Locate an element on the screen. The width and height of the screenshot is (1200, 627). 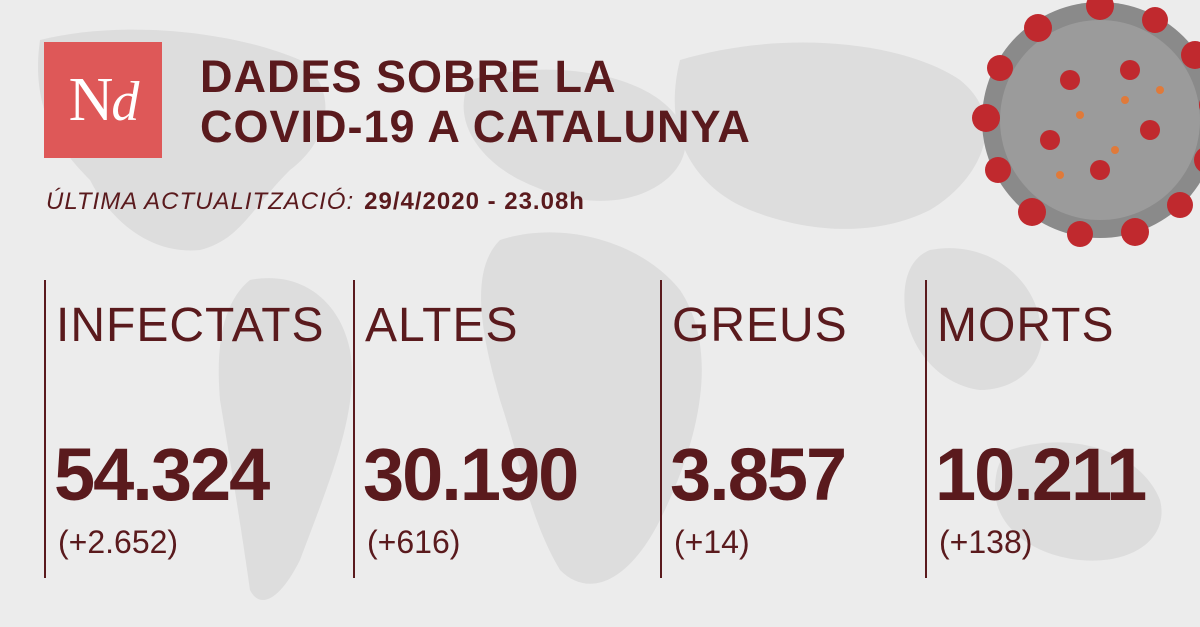
last-update-label: ÚLTIMA ACTUALITZACIÓ: is located at coordinates (200, 201).